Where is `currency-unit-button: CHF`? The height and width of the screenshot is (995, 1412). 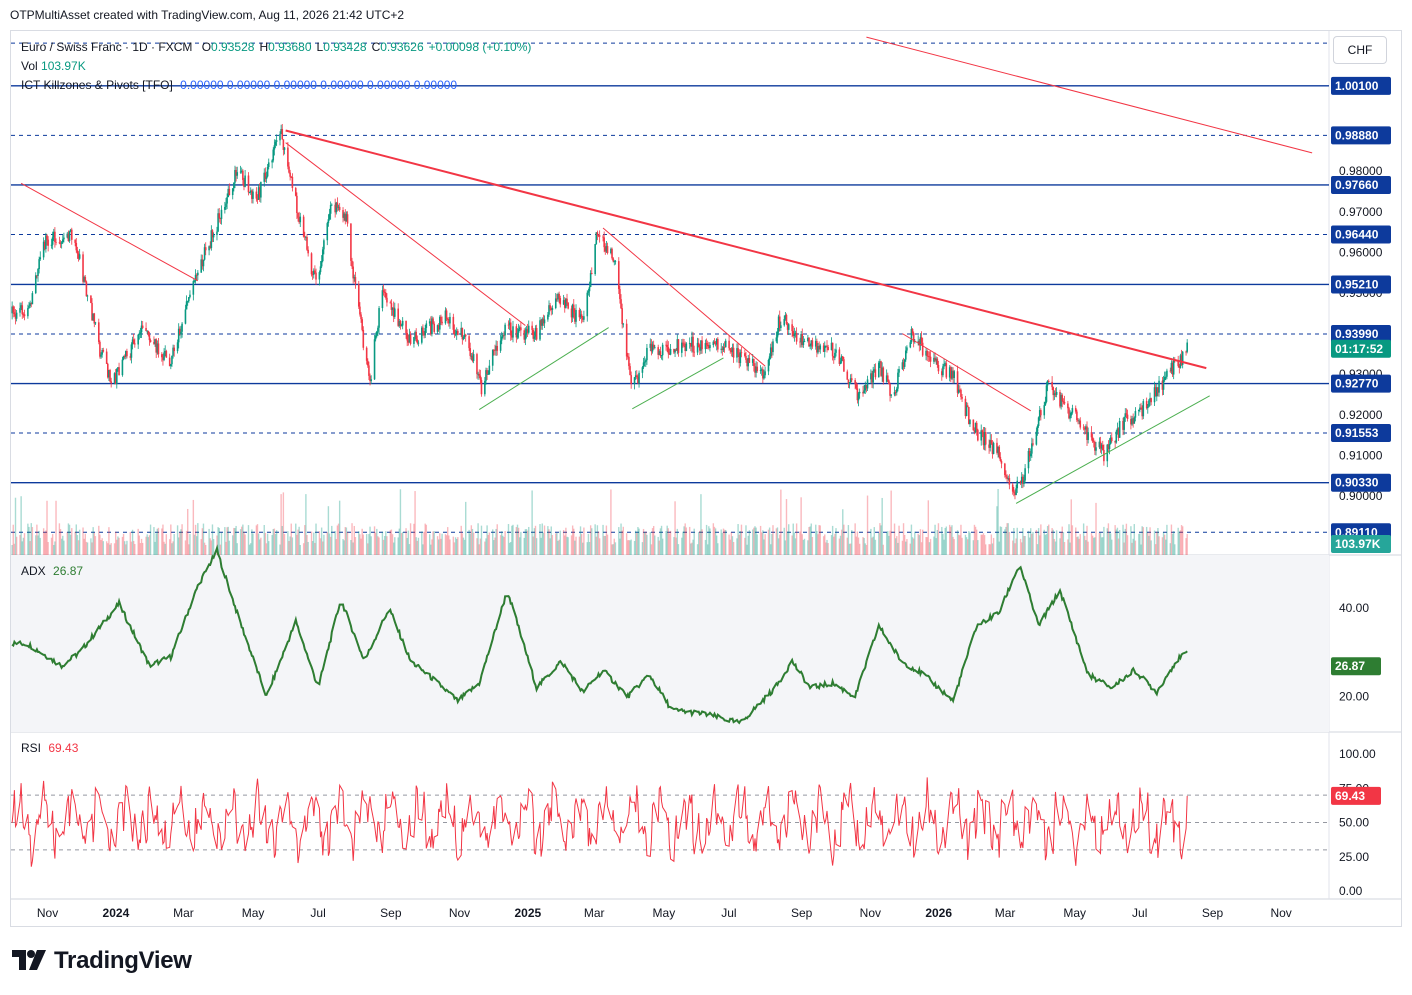
currency-unit-button: CHF is located at coordinates (1360, 50).